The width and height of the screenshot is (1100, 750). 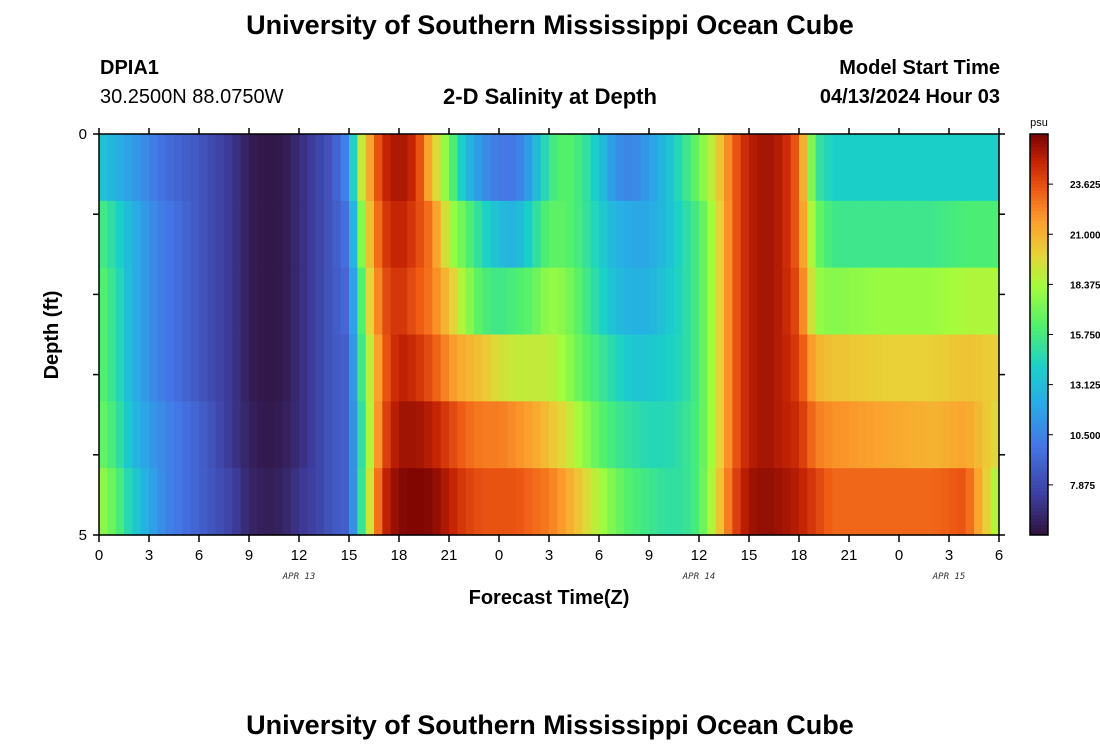 I want to click on date-label: APR 13, so click(x=299, y=577).